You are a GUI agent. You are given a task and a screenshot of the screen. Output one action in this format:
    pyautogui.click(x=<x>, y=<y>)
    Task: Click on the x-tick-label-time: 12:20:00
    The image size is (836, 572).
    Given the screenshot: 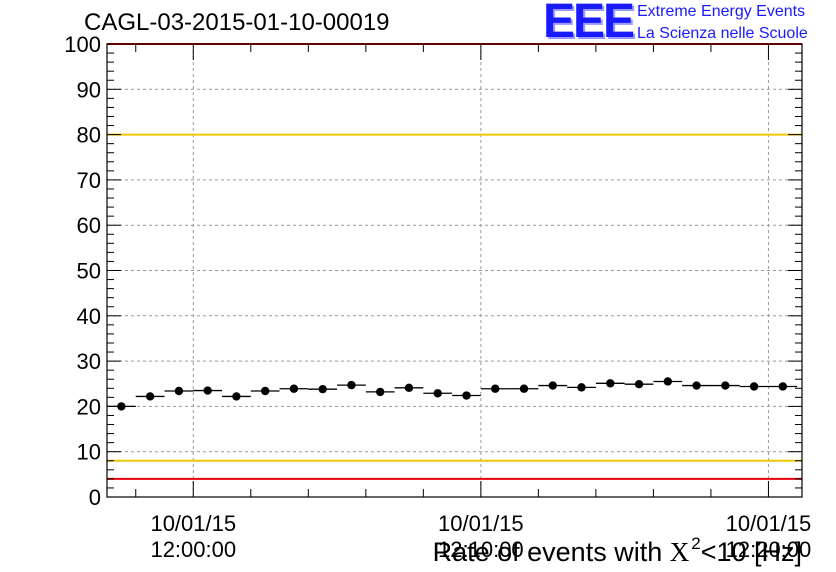 What is the action you would take?
    pyautogui.click(x=769, y=549)
    